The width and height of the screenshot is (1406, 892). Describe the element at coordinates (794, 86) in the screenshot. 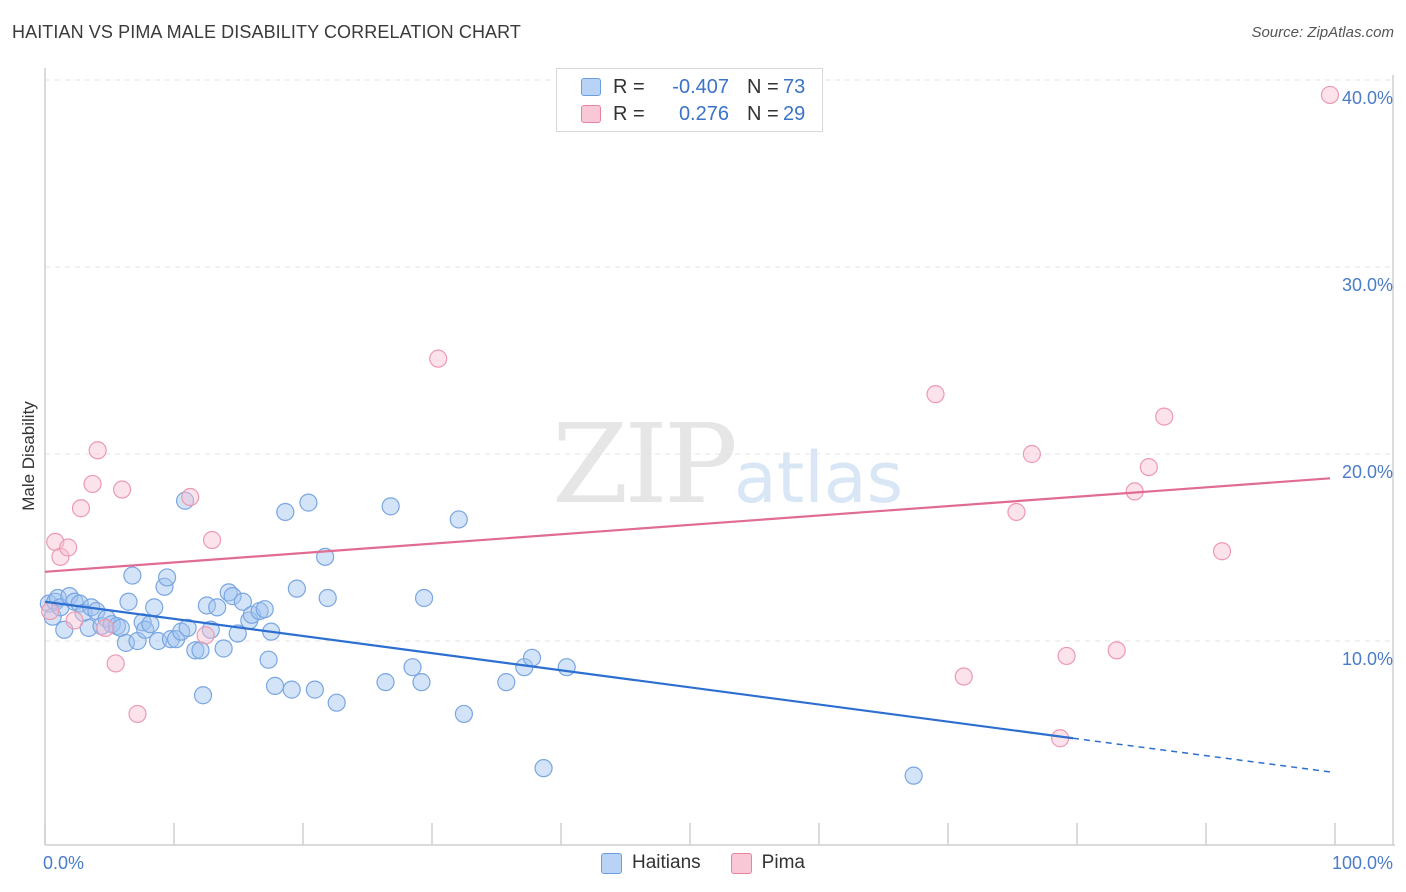

I see `haitians-n-value: 73` at that location.